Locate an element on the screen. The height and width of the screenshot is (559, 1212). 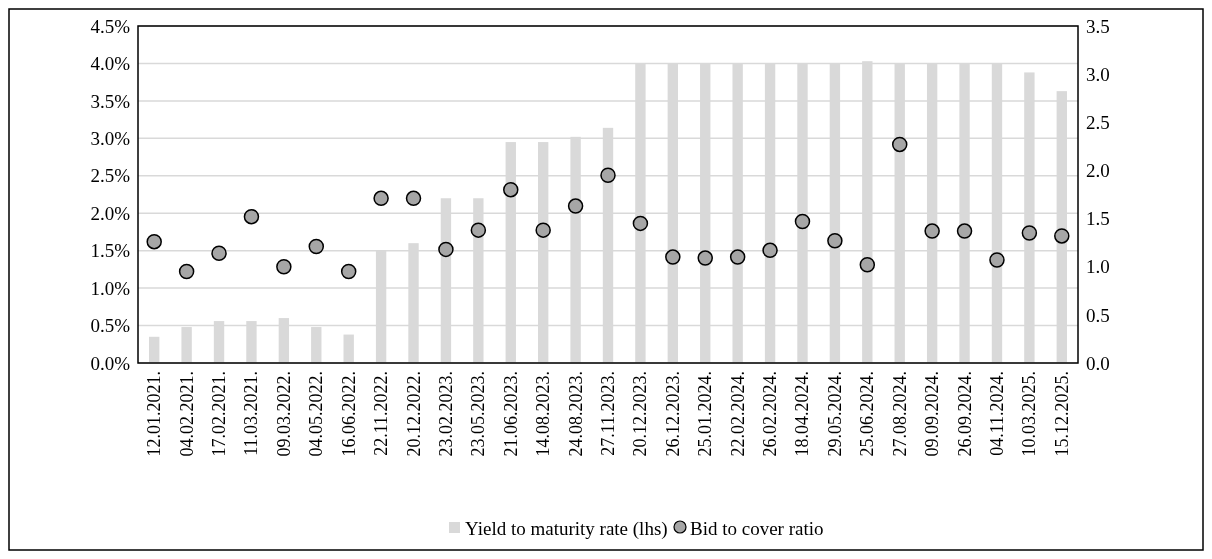
y2-tick-label: 1.5 is located at coordinates (1098, 219).